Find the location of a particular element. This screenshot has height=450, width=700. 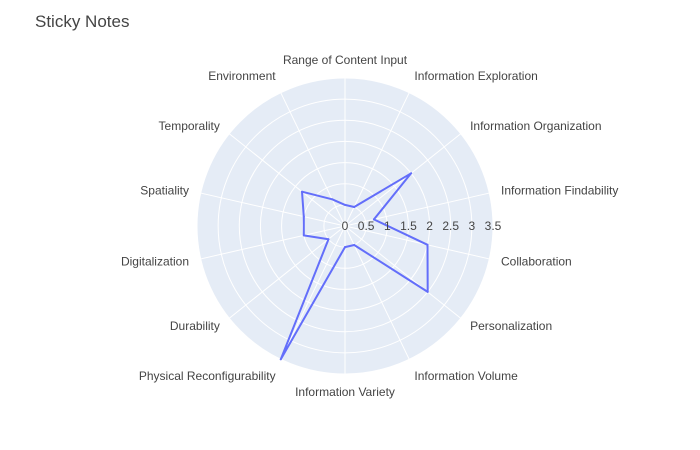

angular-axis-label: Information Variety is located at coordinates (345, 392).